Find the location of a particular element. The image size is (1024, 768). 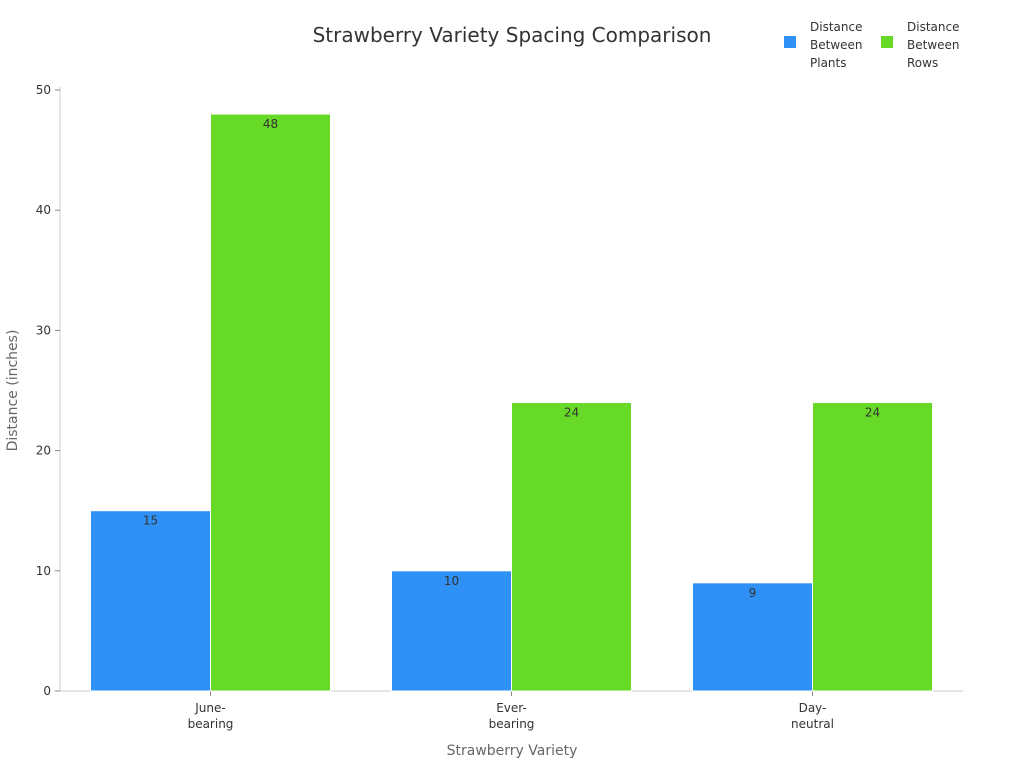

x-tick-label: Day- is located at coordinates (813, 708).